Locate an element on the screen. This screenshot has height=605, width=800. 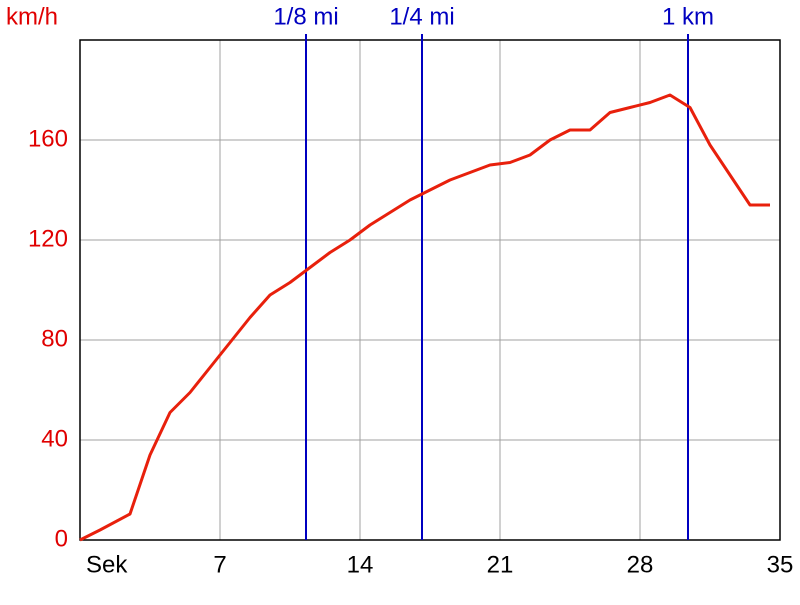
distance-marker-label: 1 km is located at coordinates (688, 16).